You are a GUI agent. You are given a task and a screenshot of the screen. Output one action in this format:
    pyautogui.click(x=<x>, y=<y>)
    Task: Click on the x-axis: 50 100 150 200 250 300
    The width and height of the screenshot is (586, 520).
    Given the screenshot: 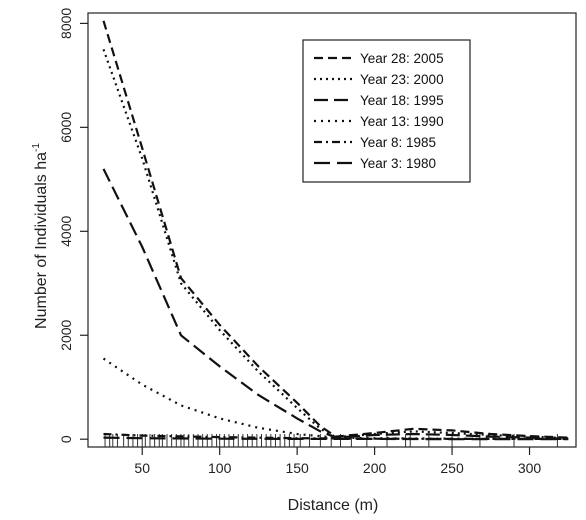 What is the action you would take?
    pyautogui.click(x=337, y=461)
    